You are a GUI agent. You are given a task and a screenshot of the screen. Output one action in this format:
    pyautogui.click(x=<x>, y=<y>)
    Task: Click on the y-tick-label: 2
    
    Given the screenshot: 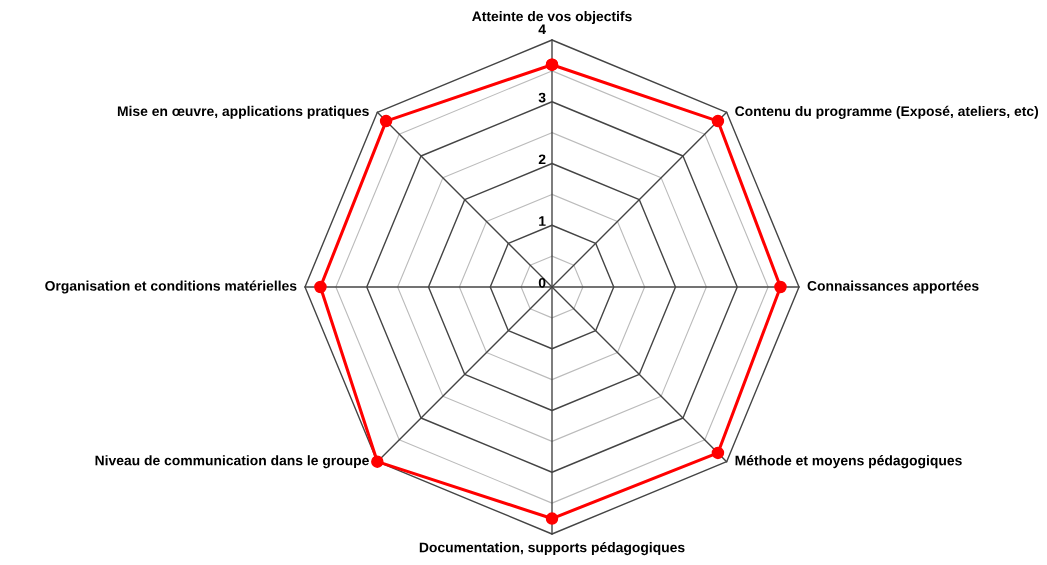 What is the action you would take?
    pyautogui.click(x=542, y=159)
    